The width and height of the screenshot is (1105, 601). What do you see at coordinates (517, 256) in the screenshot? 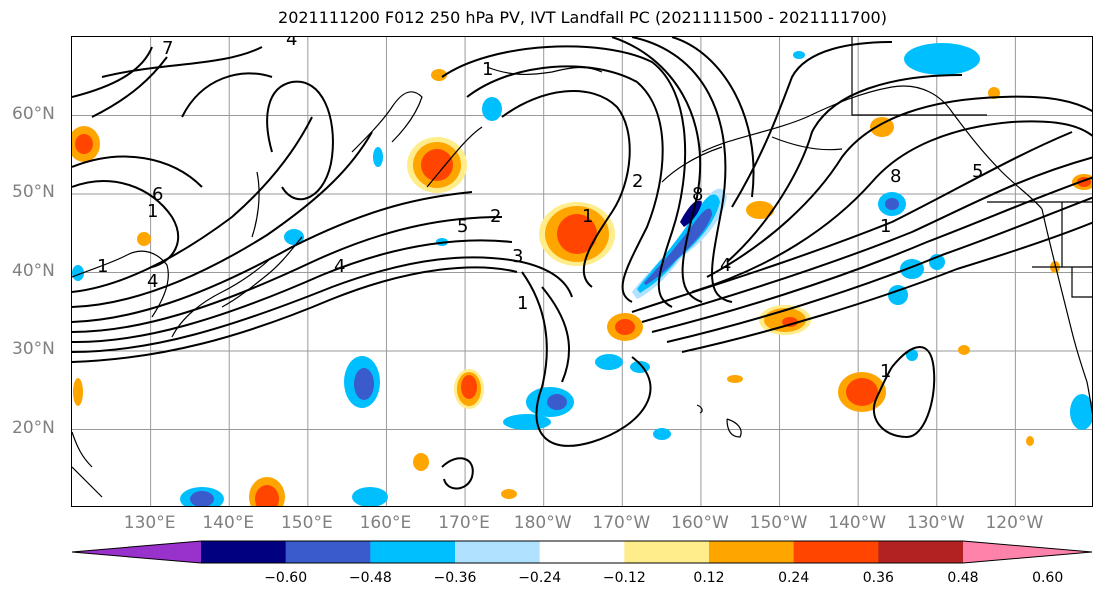
I see `contour-label: 3` at bounding box center [517, 256].